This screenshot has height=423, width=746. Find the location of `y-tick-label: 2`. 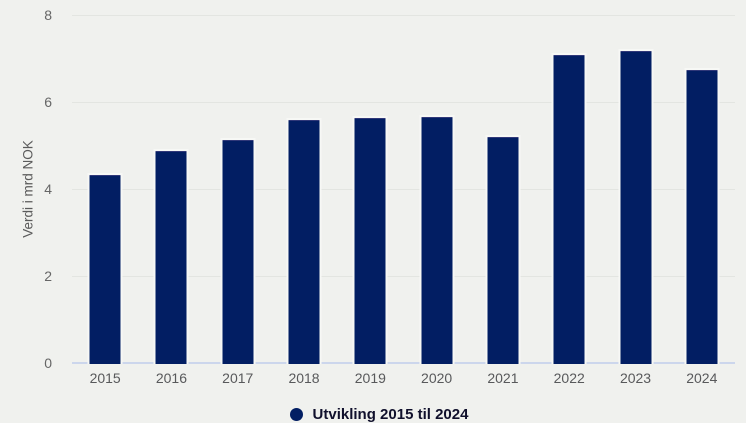

y-tick-label: 2 is located at coordinates (48, 276).